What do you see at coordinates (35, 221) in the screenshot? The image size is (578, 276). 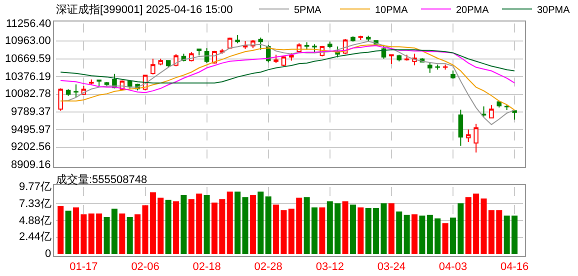 I see `y-tick-label: 4.88亿` at bounding box center [35, 221].